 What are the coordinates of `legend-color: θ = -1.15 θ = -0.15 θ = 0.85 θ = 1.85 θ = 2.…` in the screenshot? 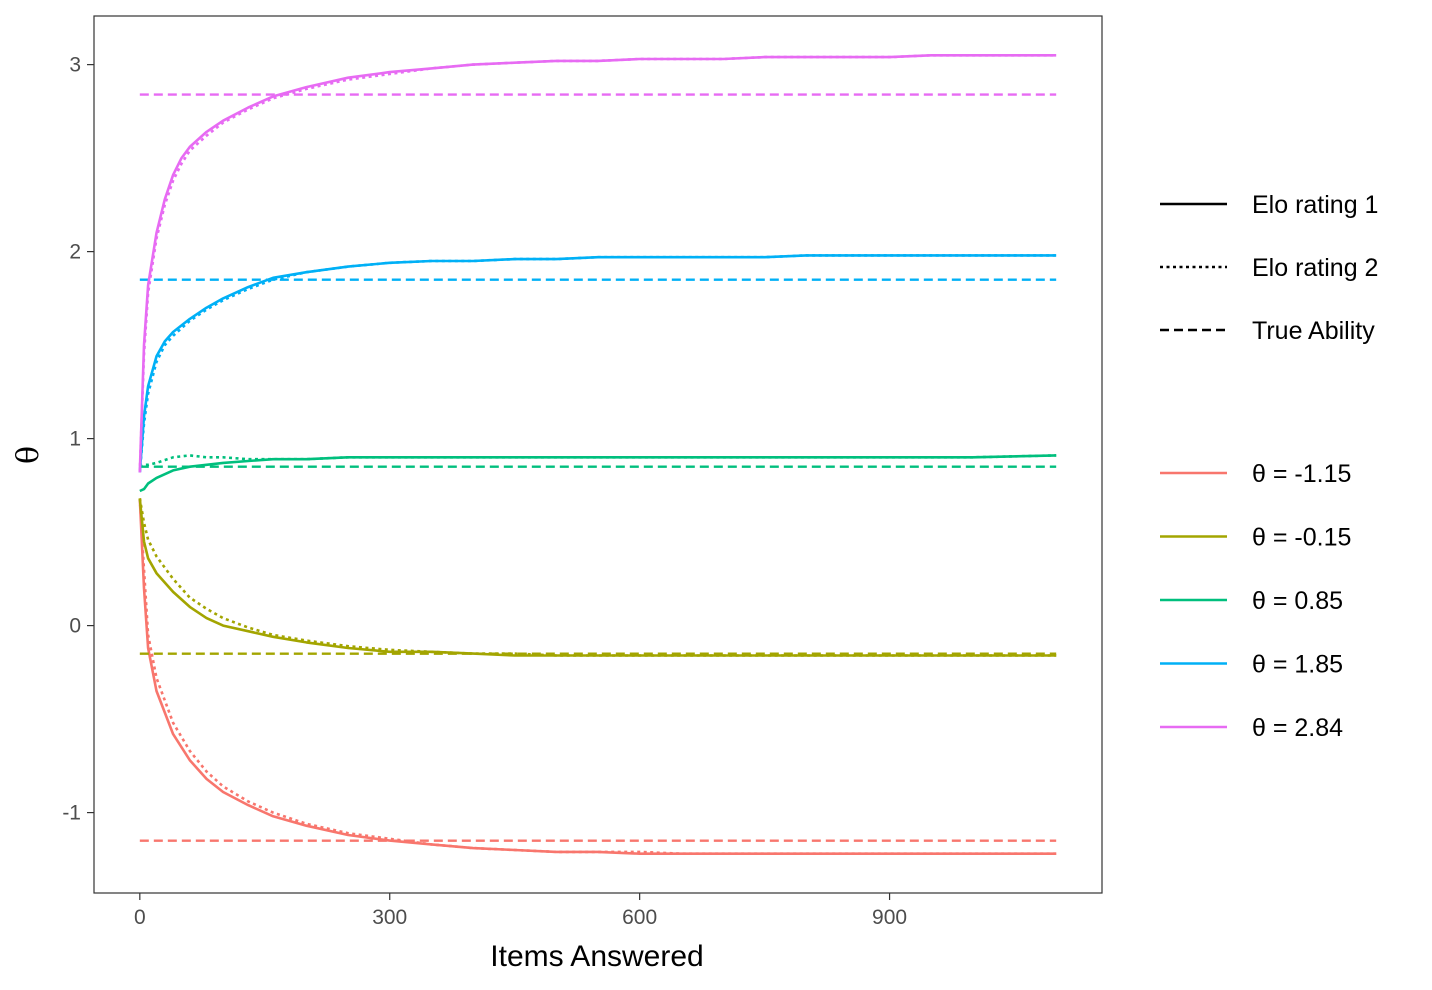 It's located at (1255, 601).